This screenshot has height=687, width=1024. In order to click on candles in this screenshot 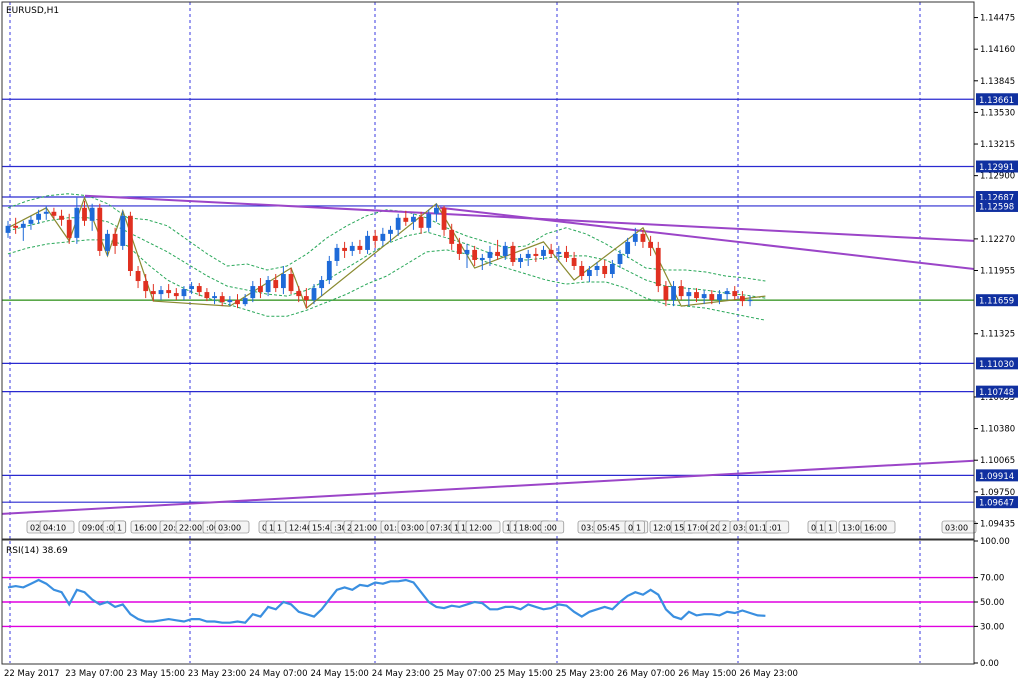, I will do `click(379, 253)`.